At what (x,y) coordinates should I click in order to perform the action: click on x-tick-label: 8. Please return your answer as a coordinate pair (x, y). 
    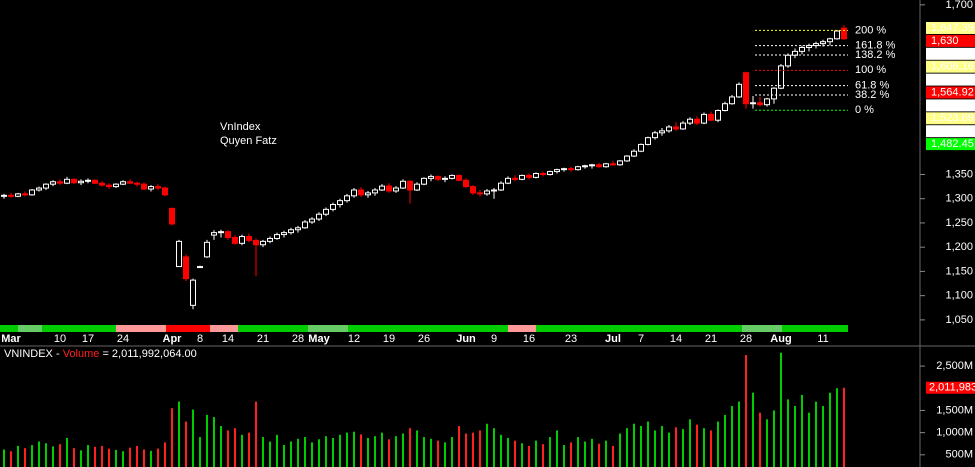
    Looking at the image, I should click on (200, 339).